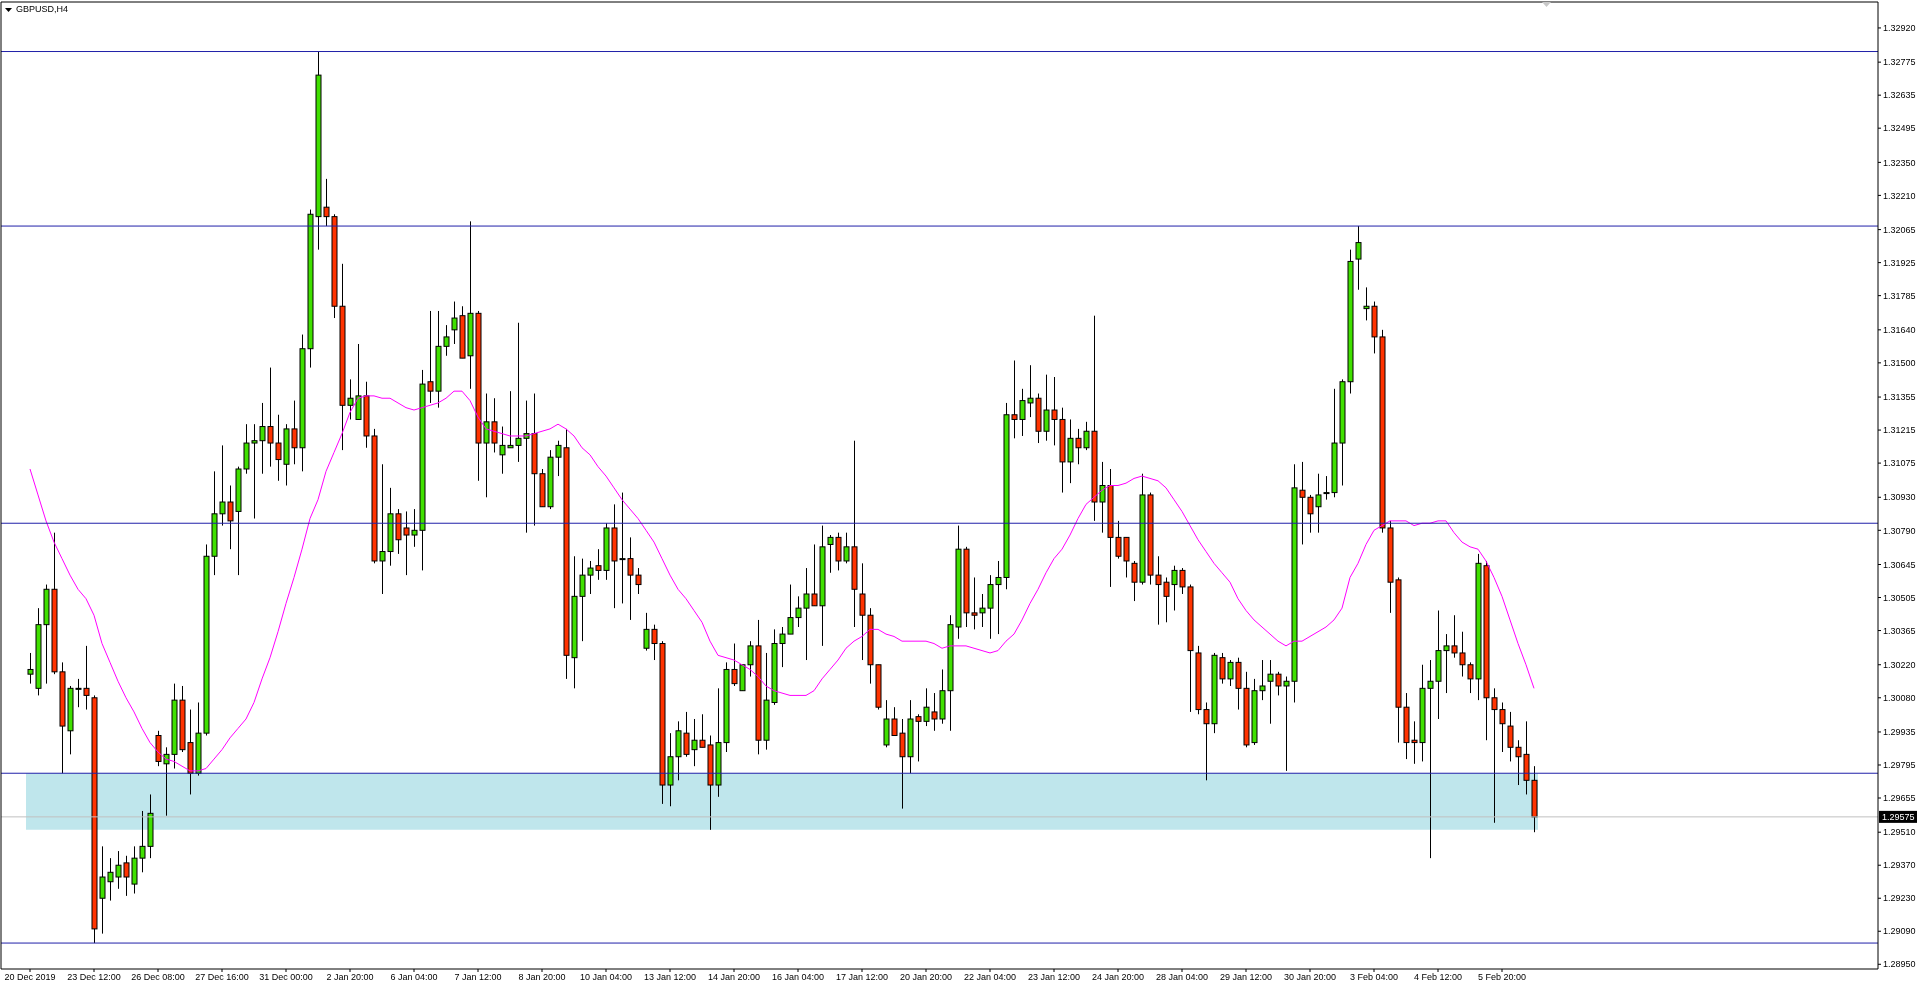 This screenshot has width=1918, height=986. Describe the element at coordinates (1899, 397) in the screenshot. I see `y-tick-label: 1.31355` at that location.